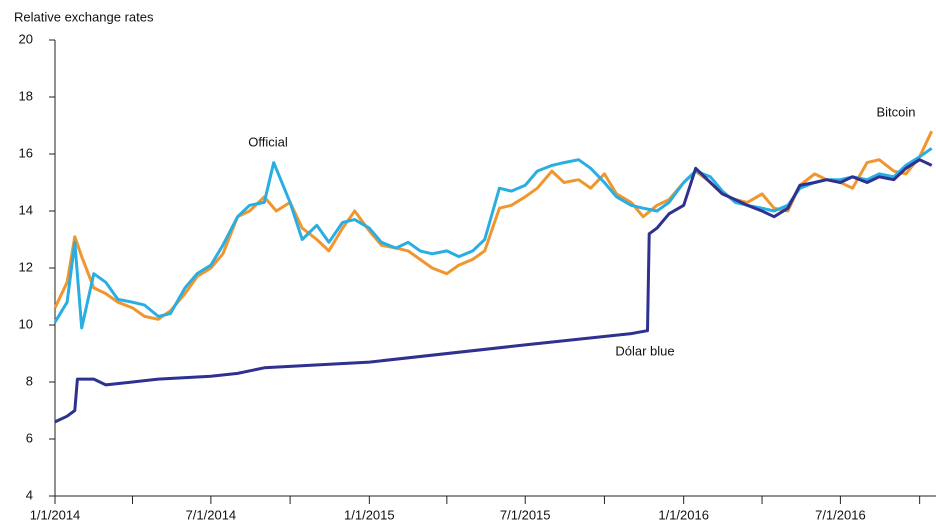 The width and height of the screenshot is (936, 525). I want to click on y-tick-label: 6, so click(29, 437).